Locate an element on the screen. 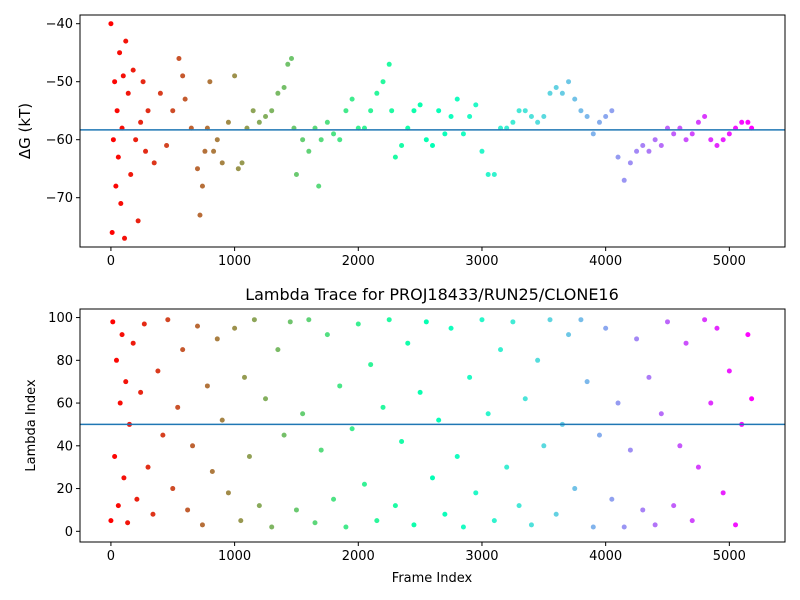 This screenshot has height=600, width=800. lambda-trace-x-tick-label: 2000 is located at coordinates (358, 556).